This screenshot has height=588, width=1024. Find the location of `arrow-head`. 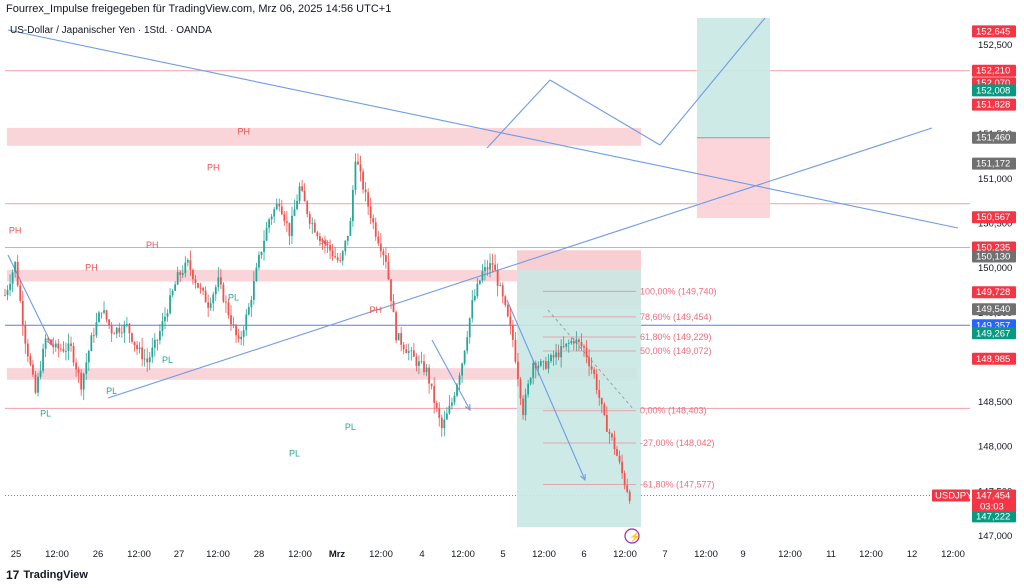

arrow-head is located at coordinates (467, 407).